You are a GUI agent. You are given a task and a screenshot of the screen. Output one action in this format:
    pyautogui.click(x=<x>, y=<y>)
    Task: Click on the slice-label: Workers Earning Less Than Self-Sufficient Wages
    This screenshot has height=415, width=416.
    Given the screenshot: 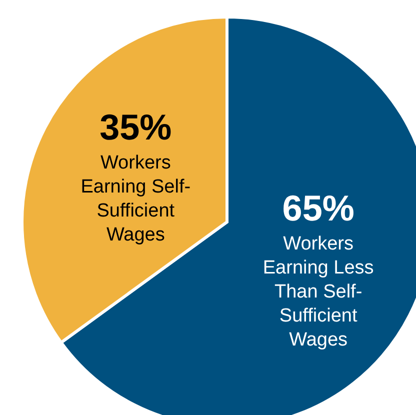 What is the action you would take?
    pyautogui.click(x=318, y=292)
    